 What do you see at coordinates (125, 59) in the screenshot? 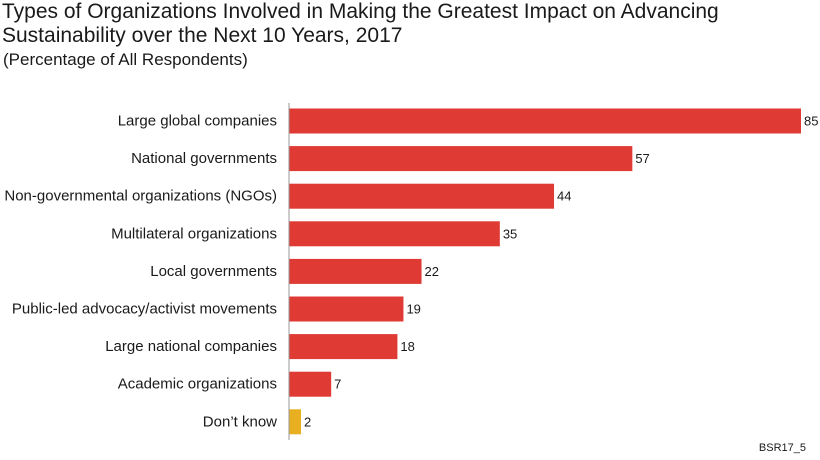
I see `chart-subtitle: (Percentage of All Respondents)` at bounding box center [125, 59].